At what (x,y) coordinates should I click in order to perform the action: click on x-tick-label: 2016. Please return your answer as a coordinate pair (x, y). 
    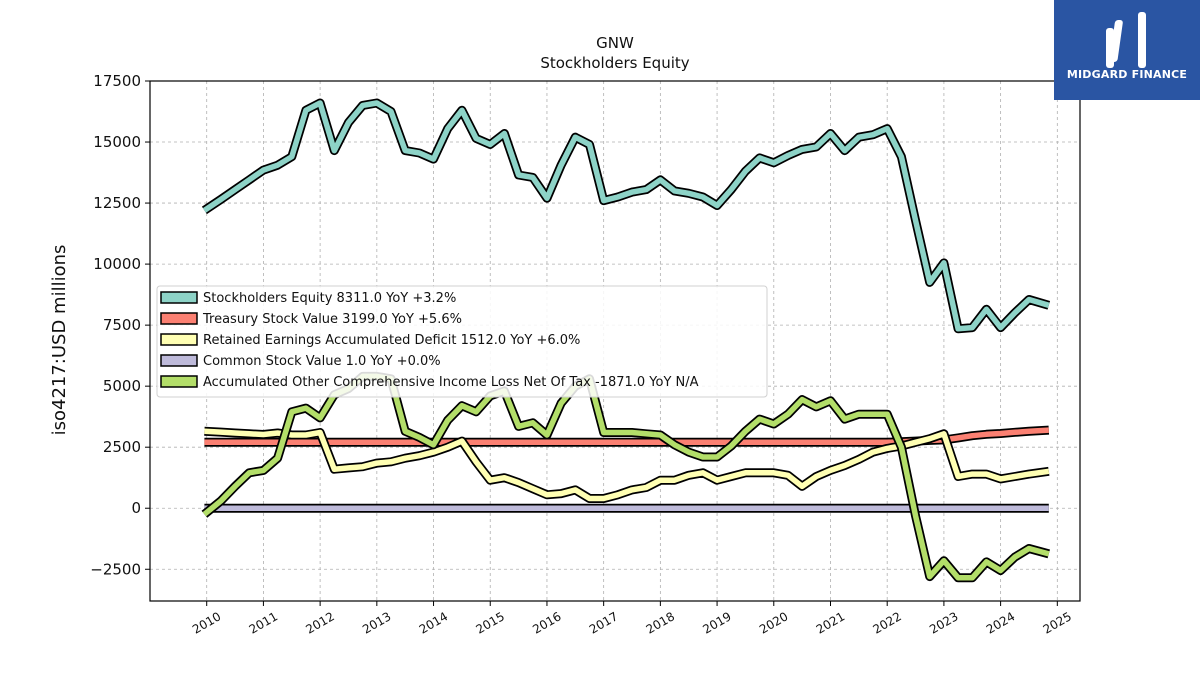
    Looking at the image, I should click on (546, 622).